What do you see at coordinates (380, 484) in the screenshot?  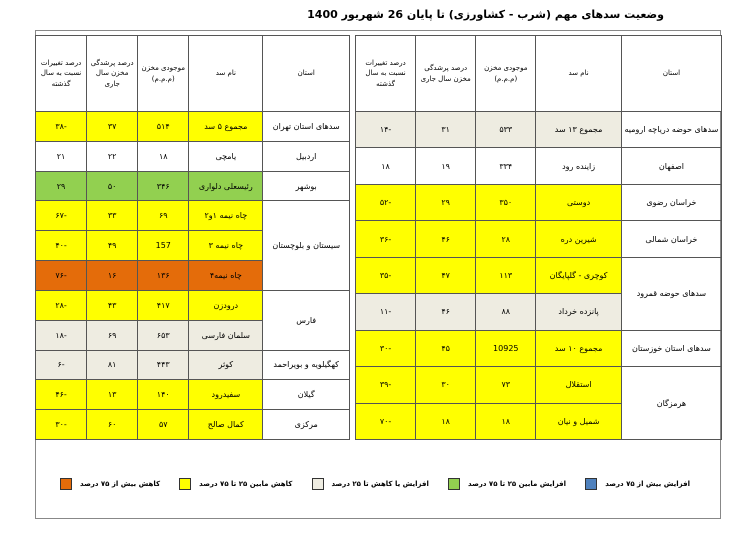 I see `legend-label: افزایش یا کاهش تا ۲۵ درصد` at bounding box center [380, 484].